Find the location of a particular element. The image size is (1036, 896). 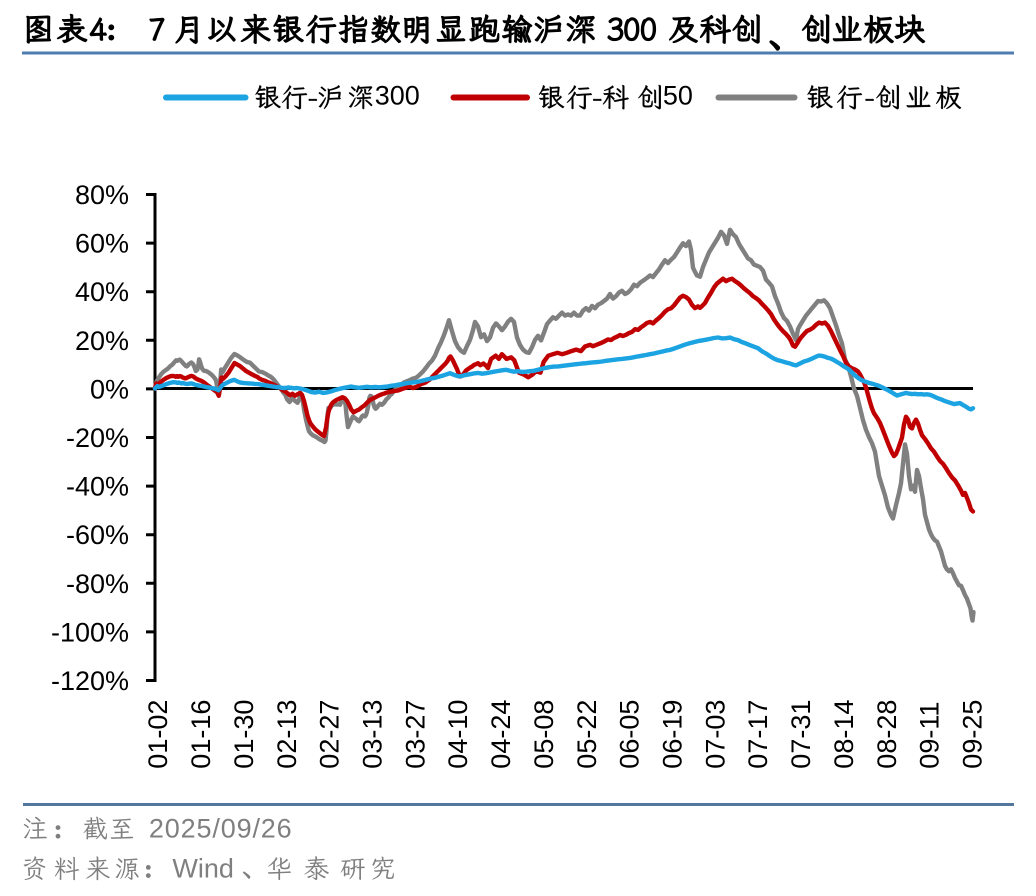

svg-text: -20% is located at coordinates (97, 438).